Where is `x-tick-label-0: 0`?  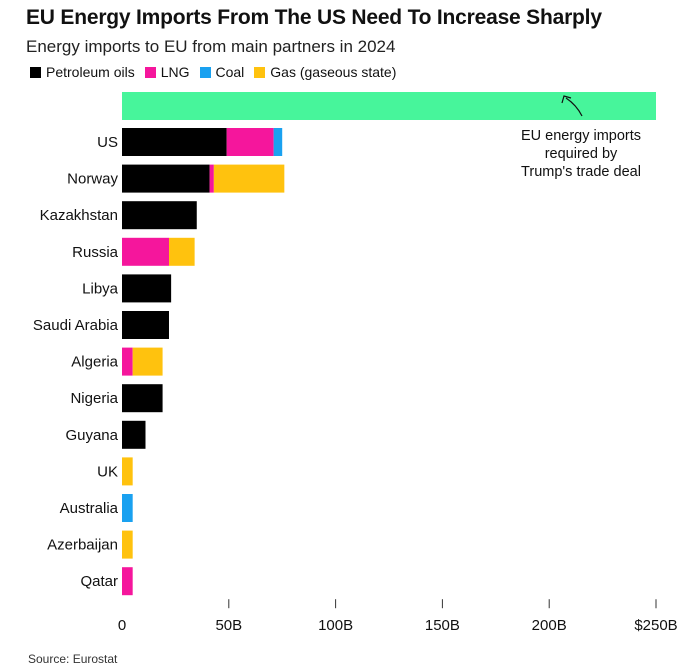
x-tick-label-0: 0 is located at coordinates (122, 625).